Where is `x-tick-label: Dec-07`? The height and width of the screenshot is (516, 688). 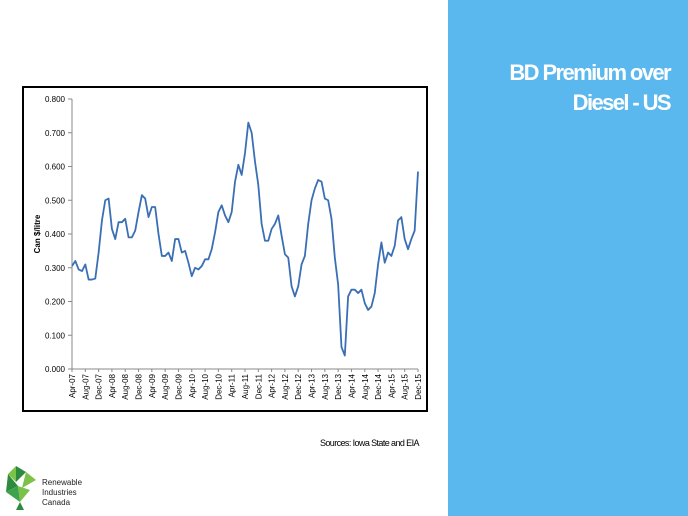 x-tick-label: Dec-07 is located at coordinates (99, 386).